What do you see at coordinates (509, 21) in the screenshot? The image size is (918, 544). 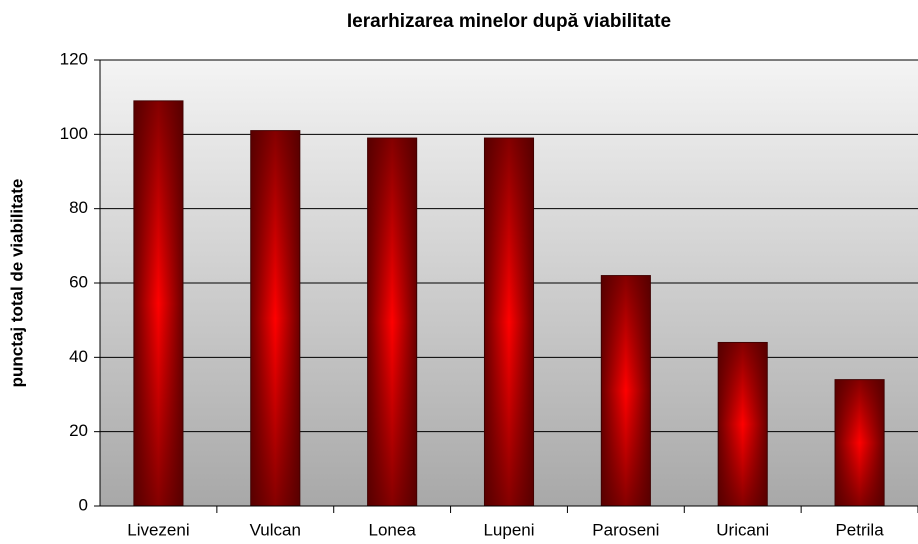 I see `chart-title: Ierarhizarea minelor după viabilitate` at bounding box center [509, 21].